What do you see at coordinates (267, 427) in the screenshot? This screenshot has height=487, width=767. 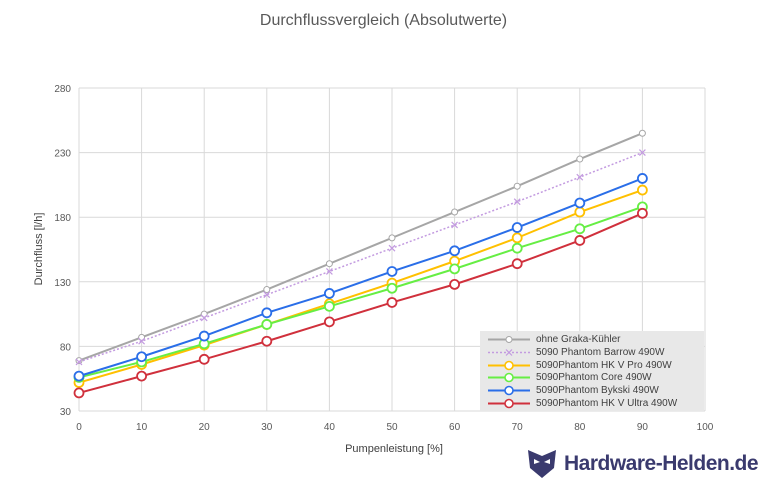 I see `x-tick-label: 30` at bounding box center [267, 427].